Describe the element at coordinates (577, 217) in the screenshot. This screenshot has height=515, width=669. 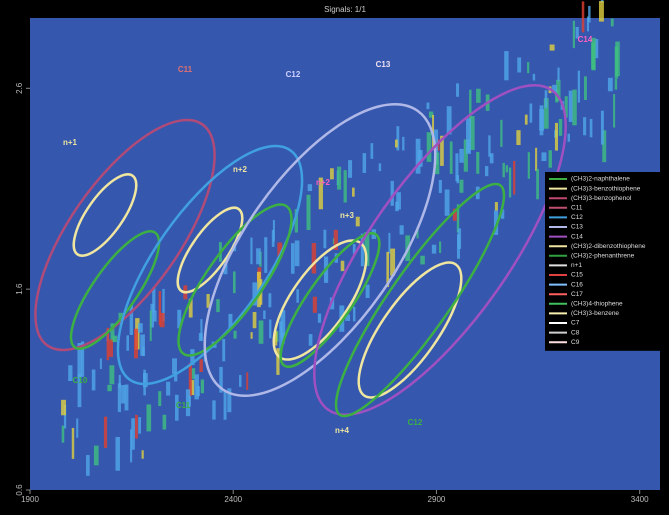
I see `legend-label: C12` at that location.